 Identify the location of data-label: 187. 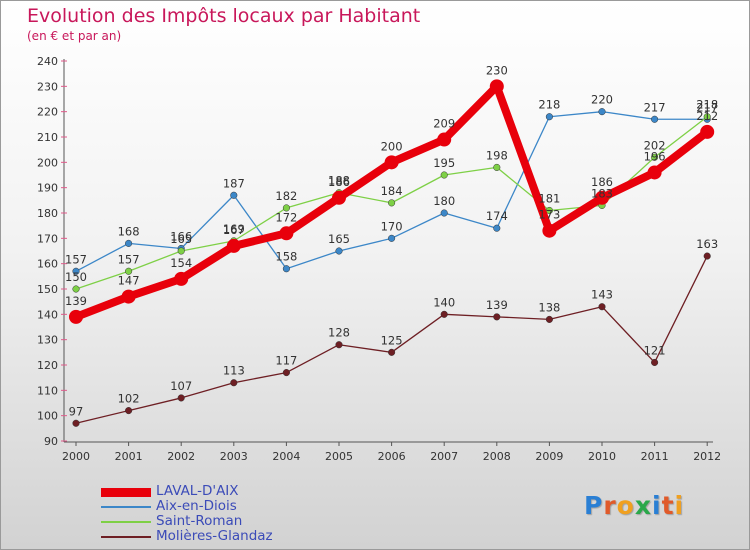
(234, 183).